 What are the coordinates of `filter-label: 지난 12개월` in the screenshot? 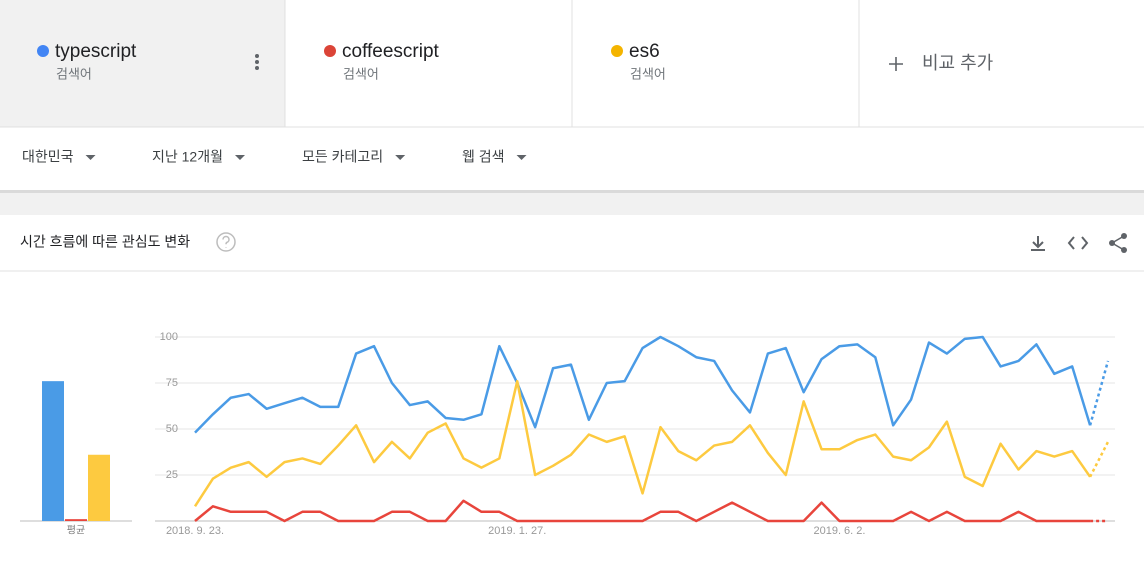 It's located at (187, 157).